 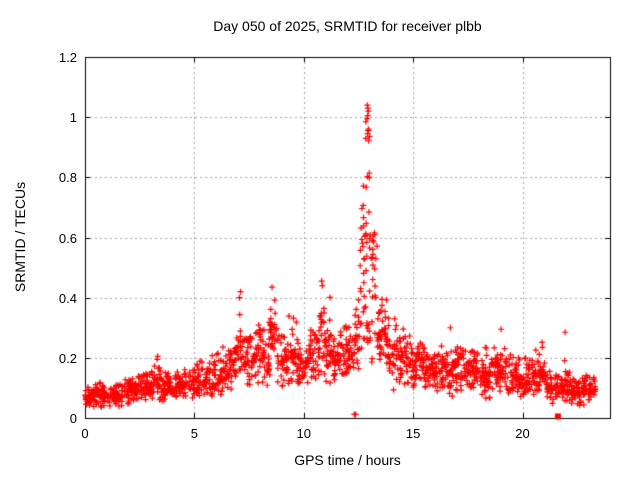 I want to click on x-tick-label-20: 20, so click(x=522, y=433).